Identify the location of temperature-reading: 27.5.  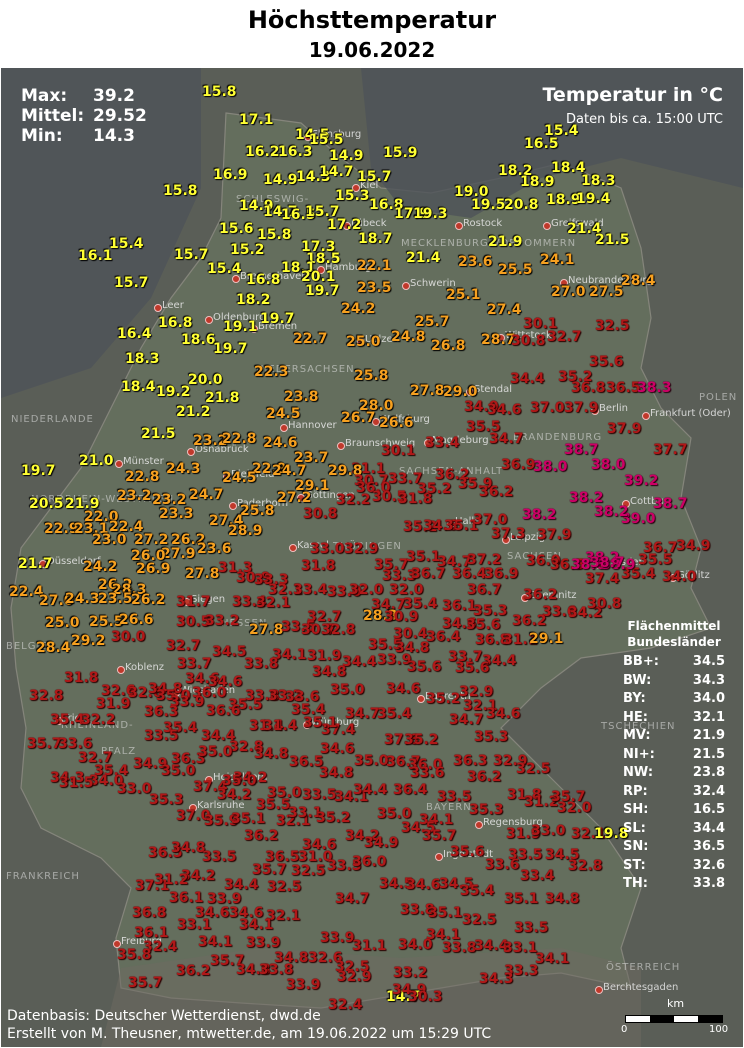
(606, 292).